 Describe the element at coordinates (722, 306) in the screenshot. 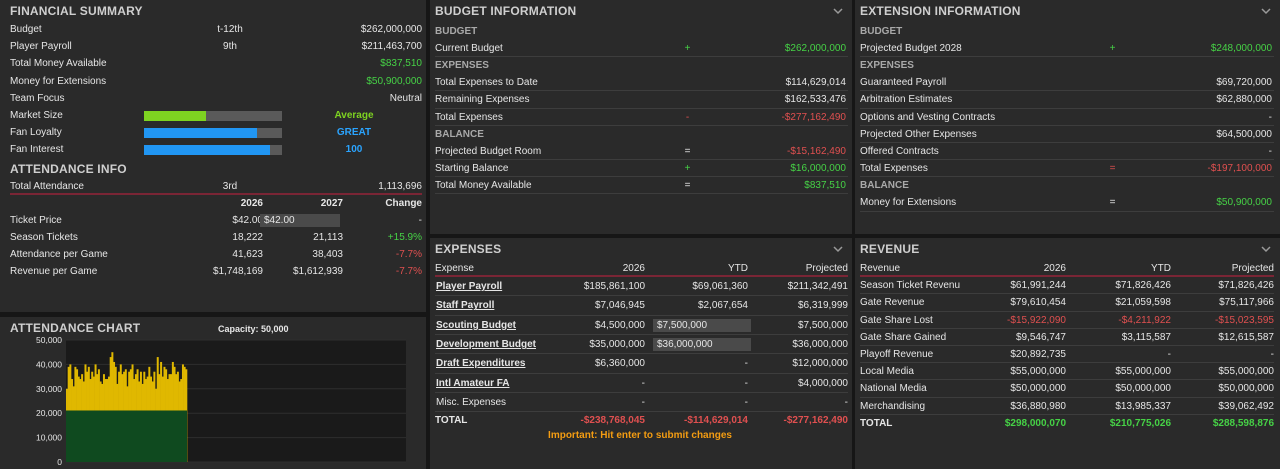

I see `expense-ytd: $2,067,654` at that location.